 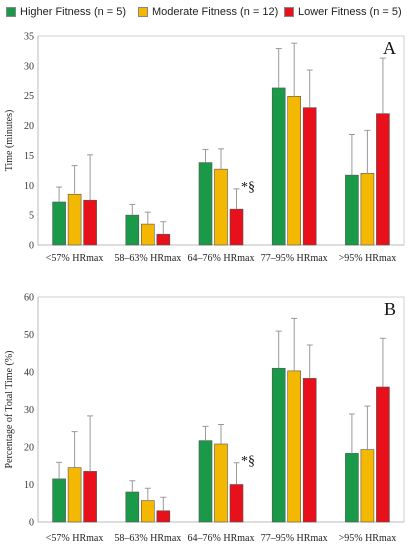 I want to click on y-tick-label: 25, so click(x=29, y=96).